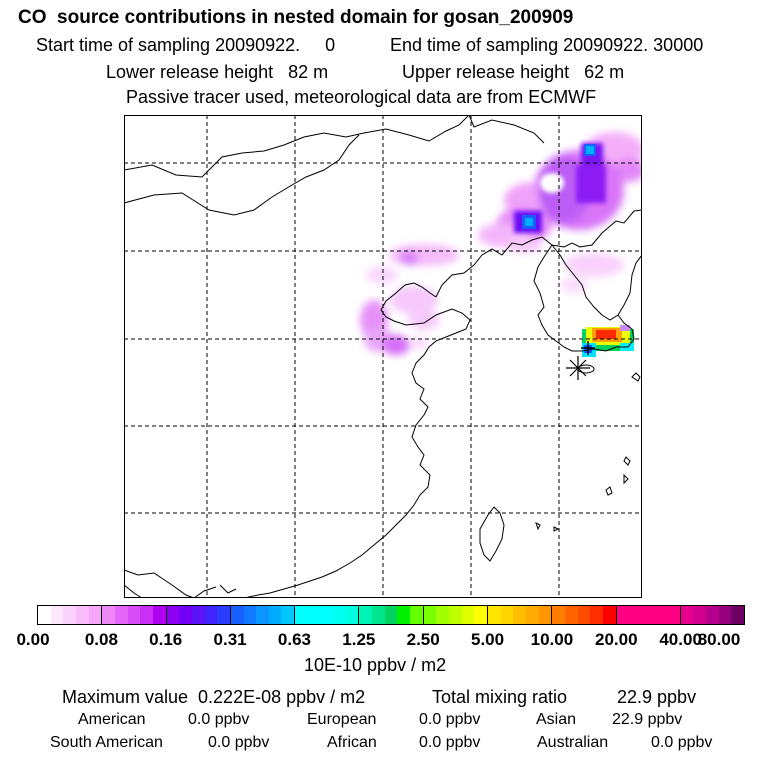  What do you see at coordinates (186, 45) in the screenshot?
I see `sampling-start-time: Start time of sampling 20090922. 0` at bounding box center [186, 45].